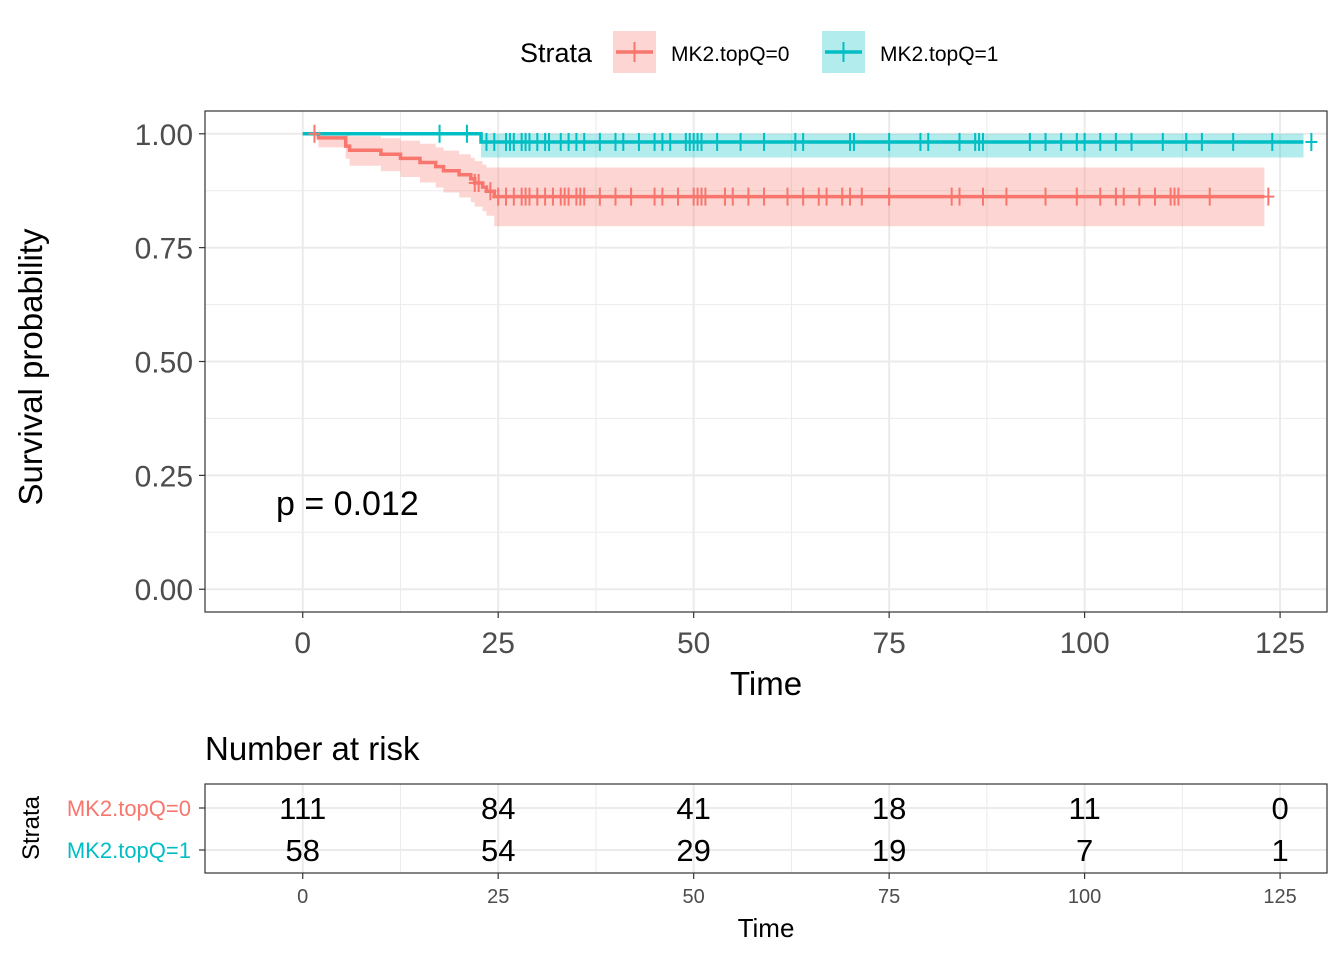 This screenshot has width=1344, height=960. Describe the element at coordinates (693, 643) in the screenshot. I see `x-tick-label: 50` at that location.